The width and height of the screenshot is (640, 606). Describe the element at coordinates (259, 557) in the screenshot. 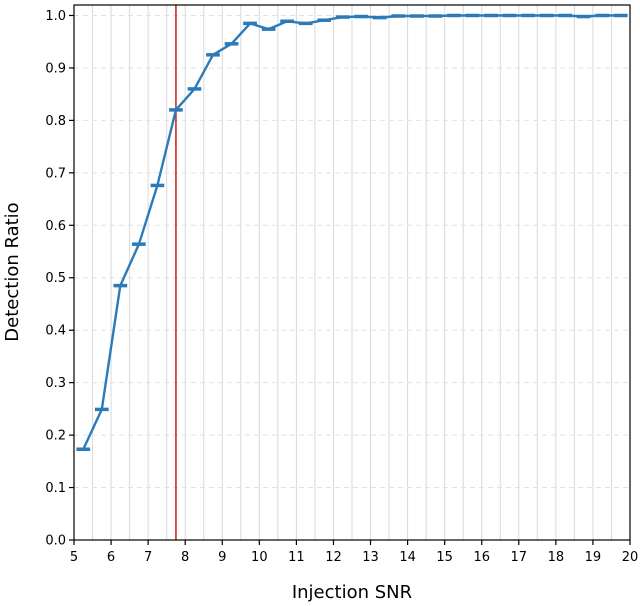

I see `x-tick-label: 10` at that location.